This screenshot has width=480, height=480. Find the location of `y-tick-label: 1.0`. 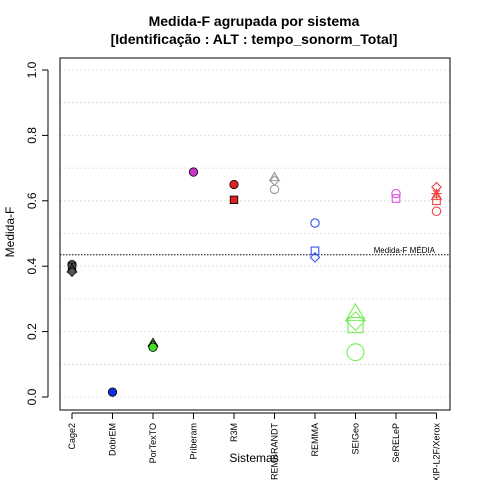

y-tick-label: 1.0 is located at coordinates (32, 69).